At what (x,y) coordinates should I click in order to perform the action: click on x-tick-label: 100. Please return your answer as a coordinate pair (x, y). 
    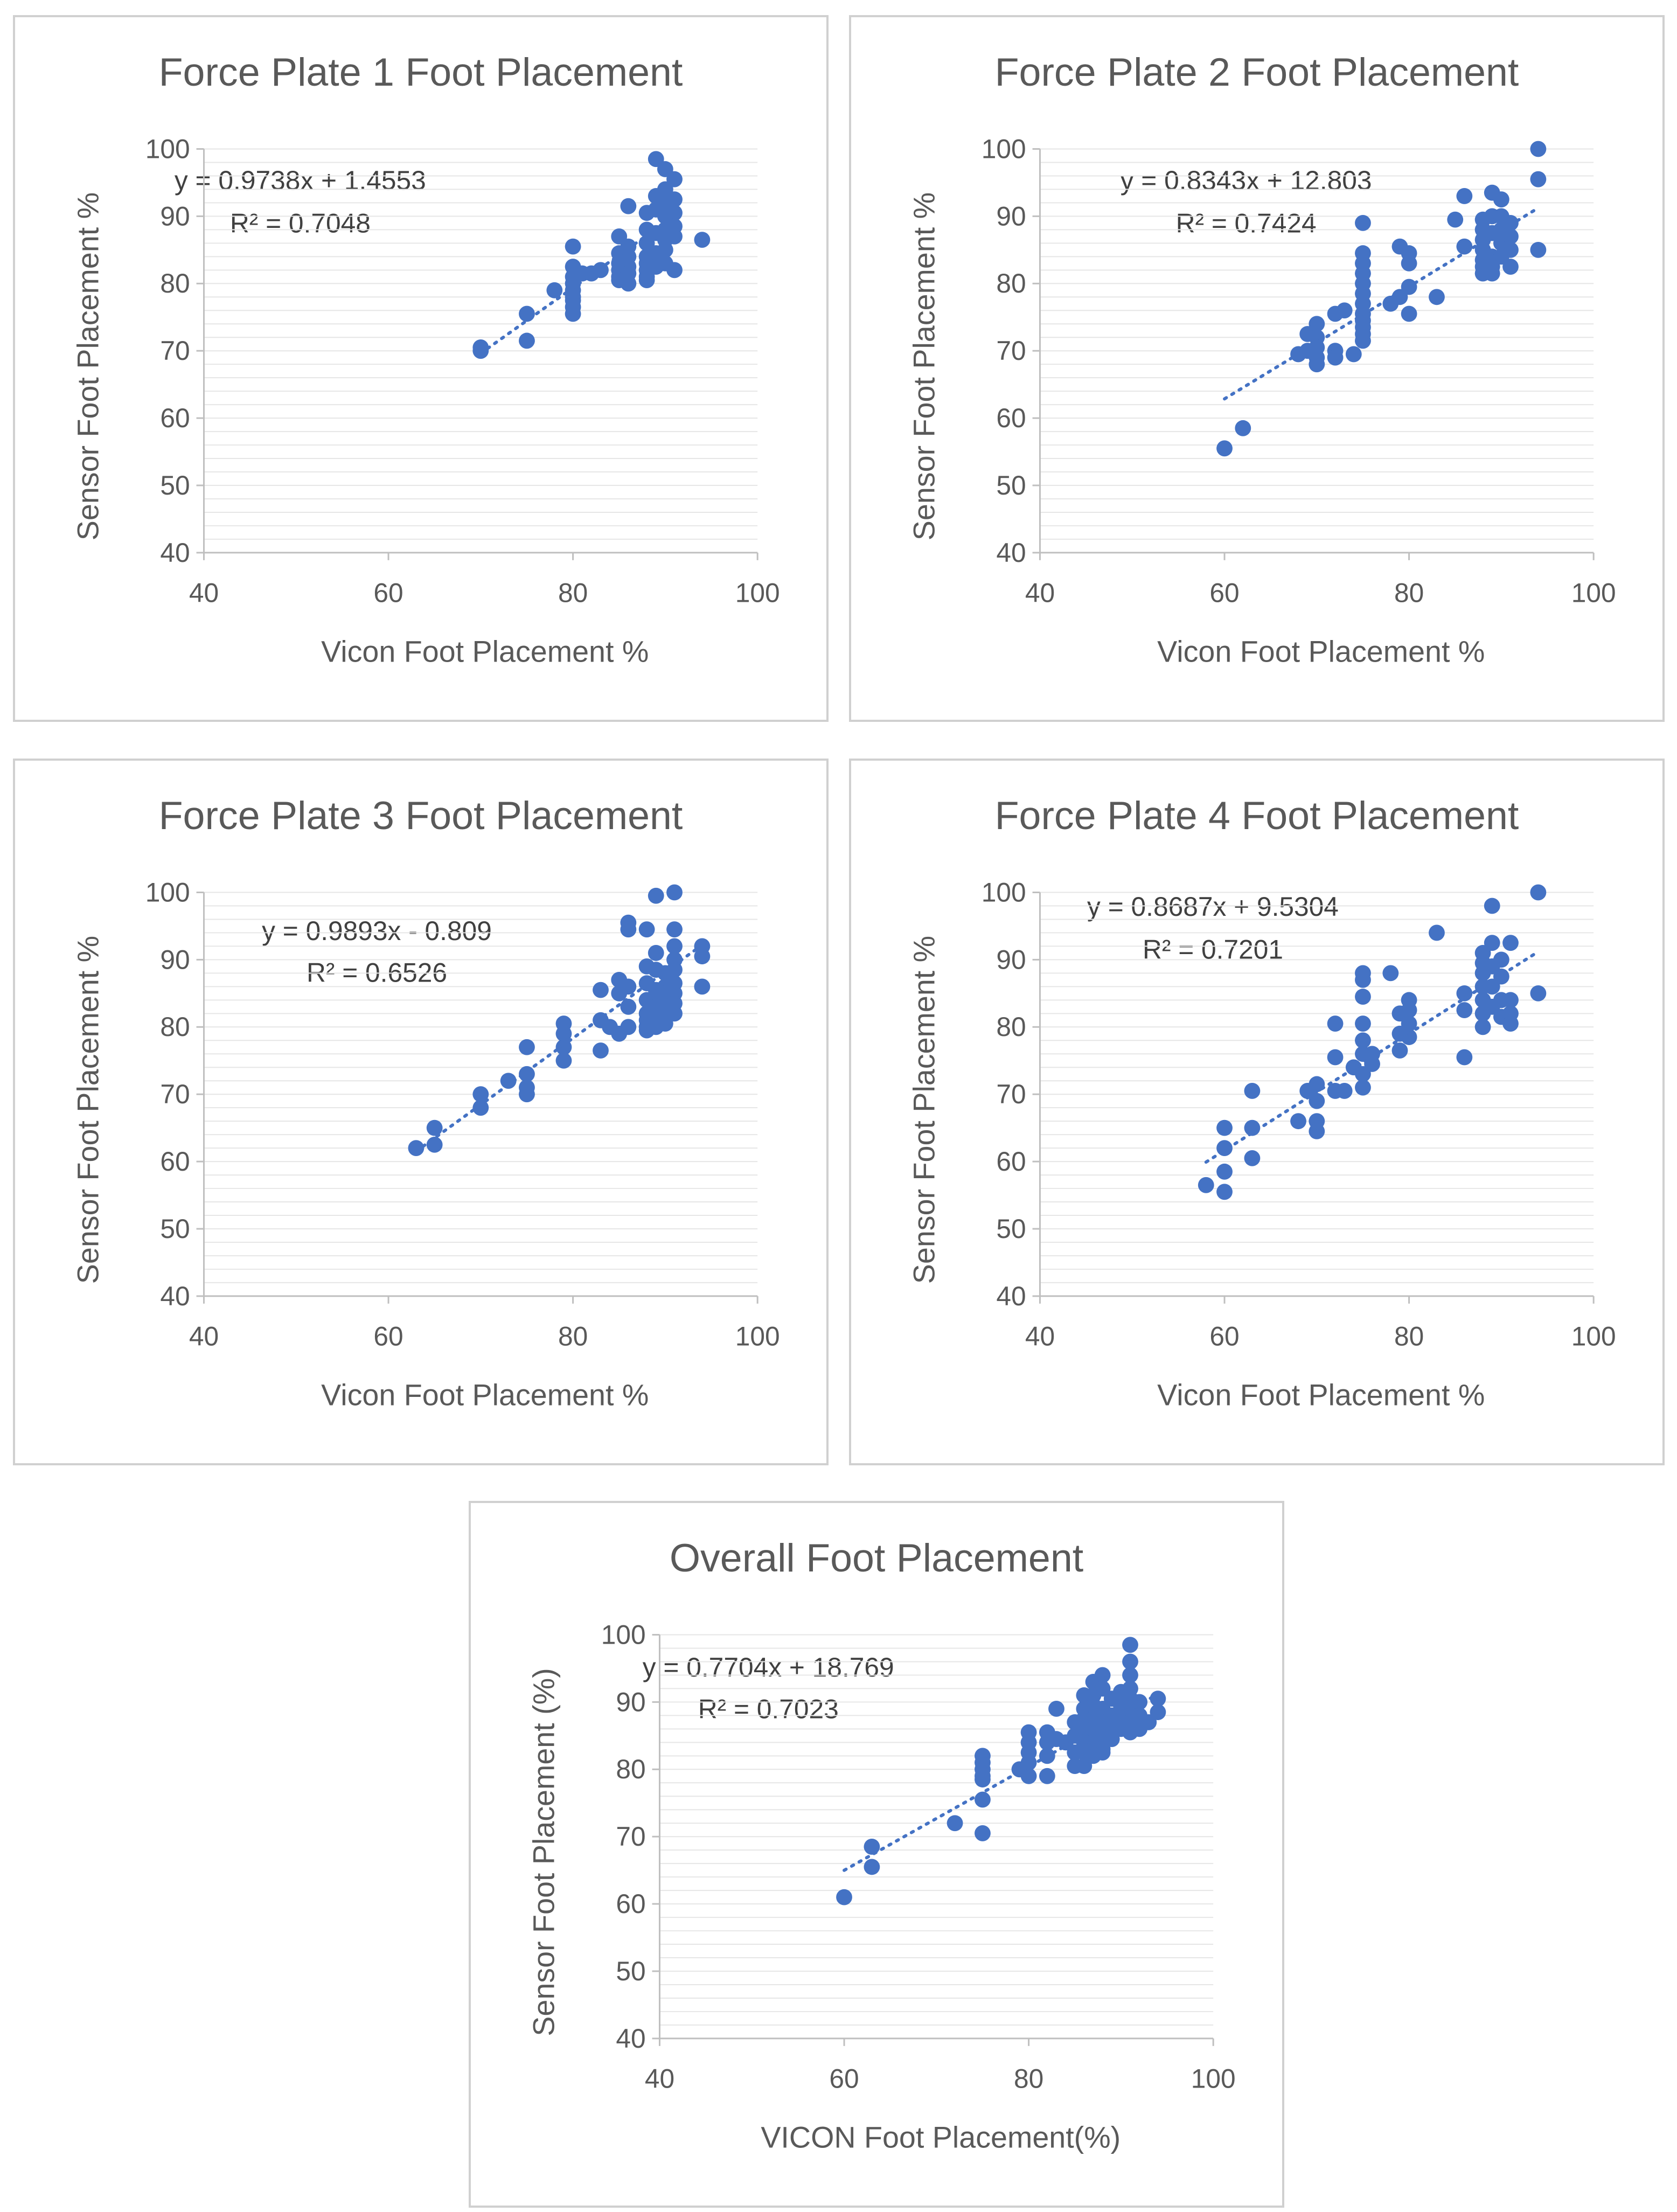
    Looking at the image, I should click on (1594, 1336).